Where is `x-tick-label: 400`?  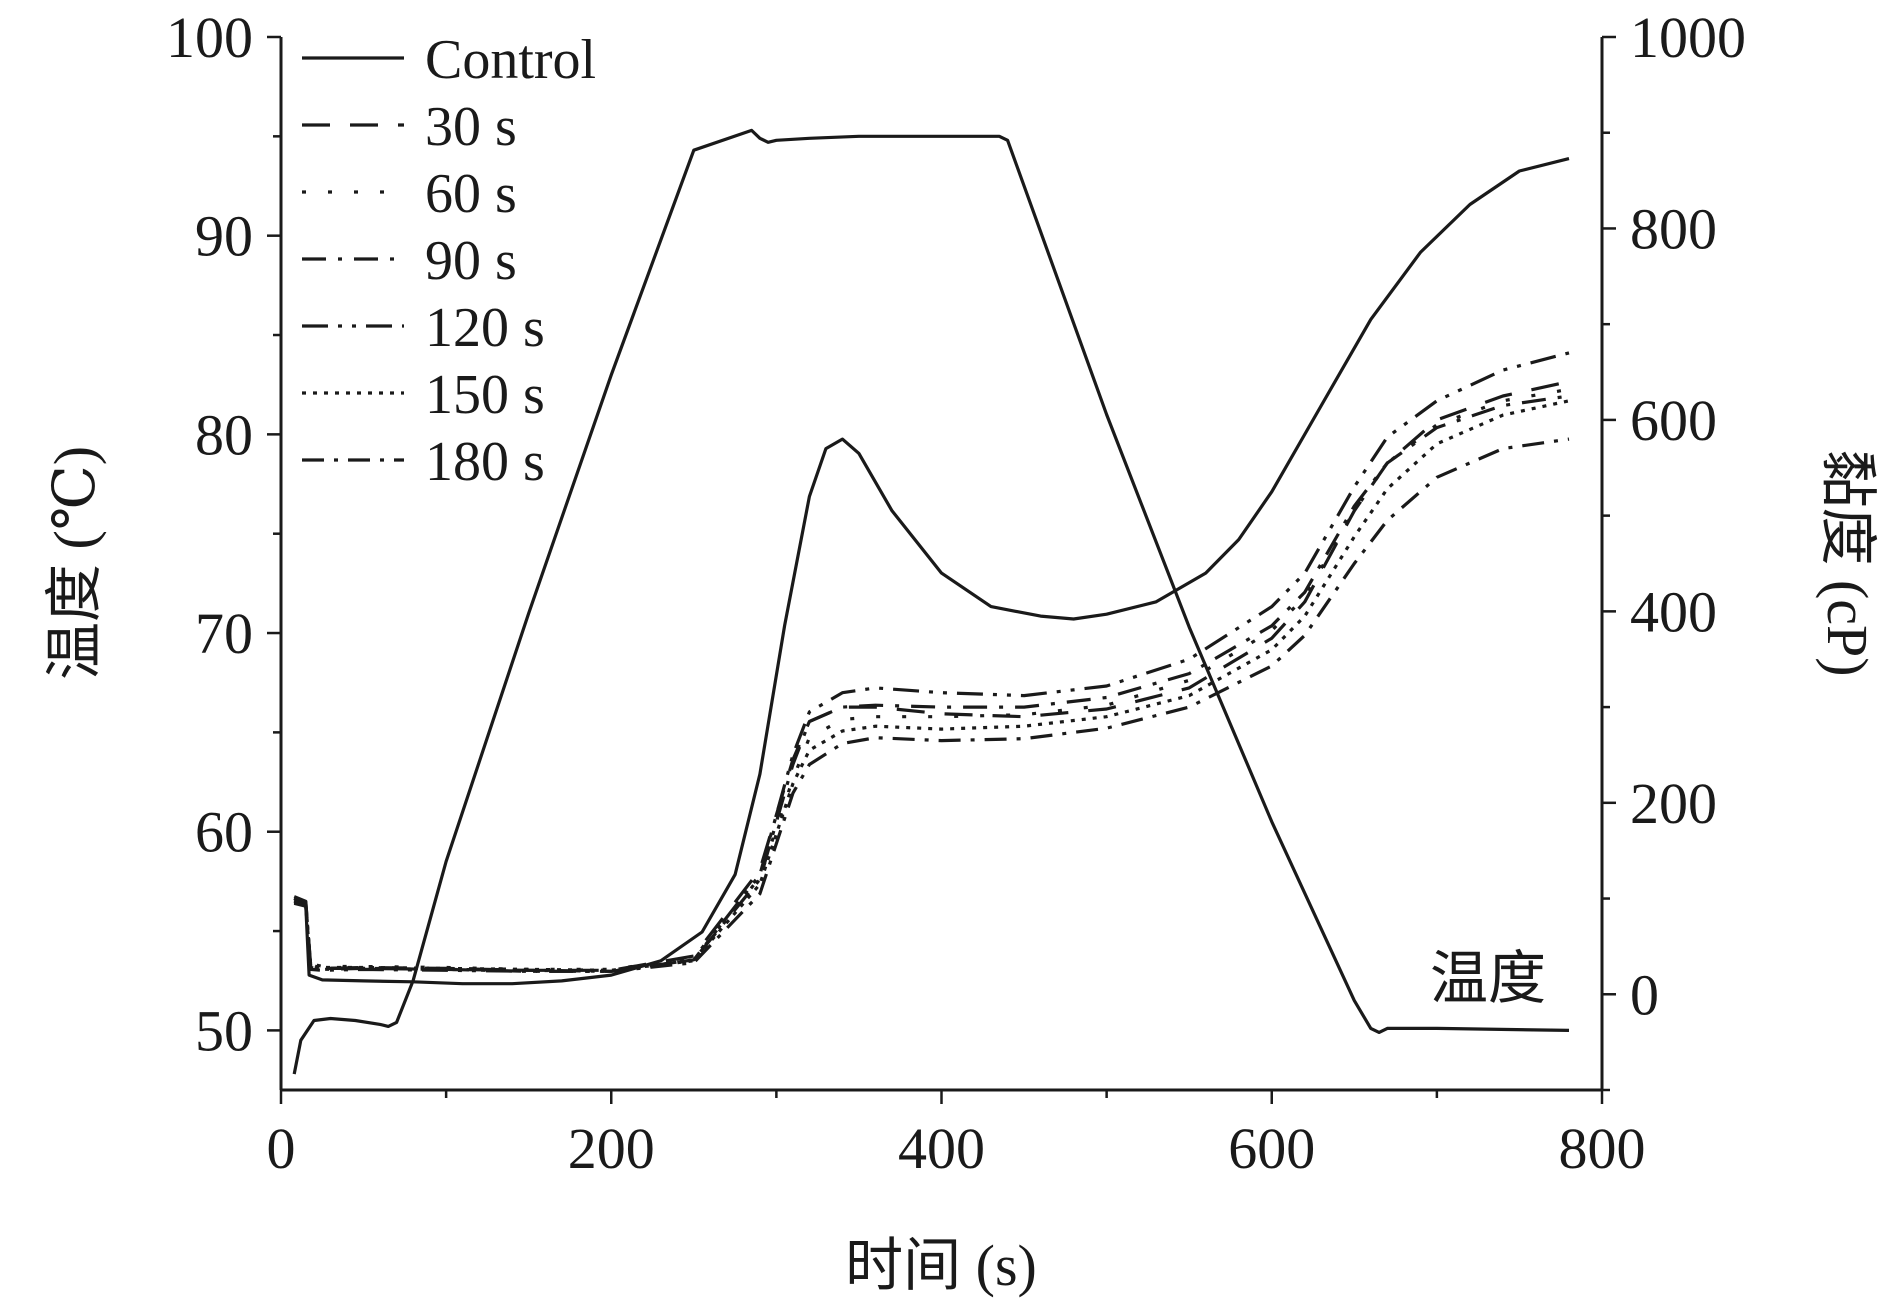 x-tick-label: 400 is located at coordinates (941, 1148).